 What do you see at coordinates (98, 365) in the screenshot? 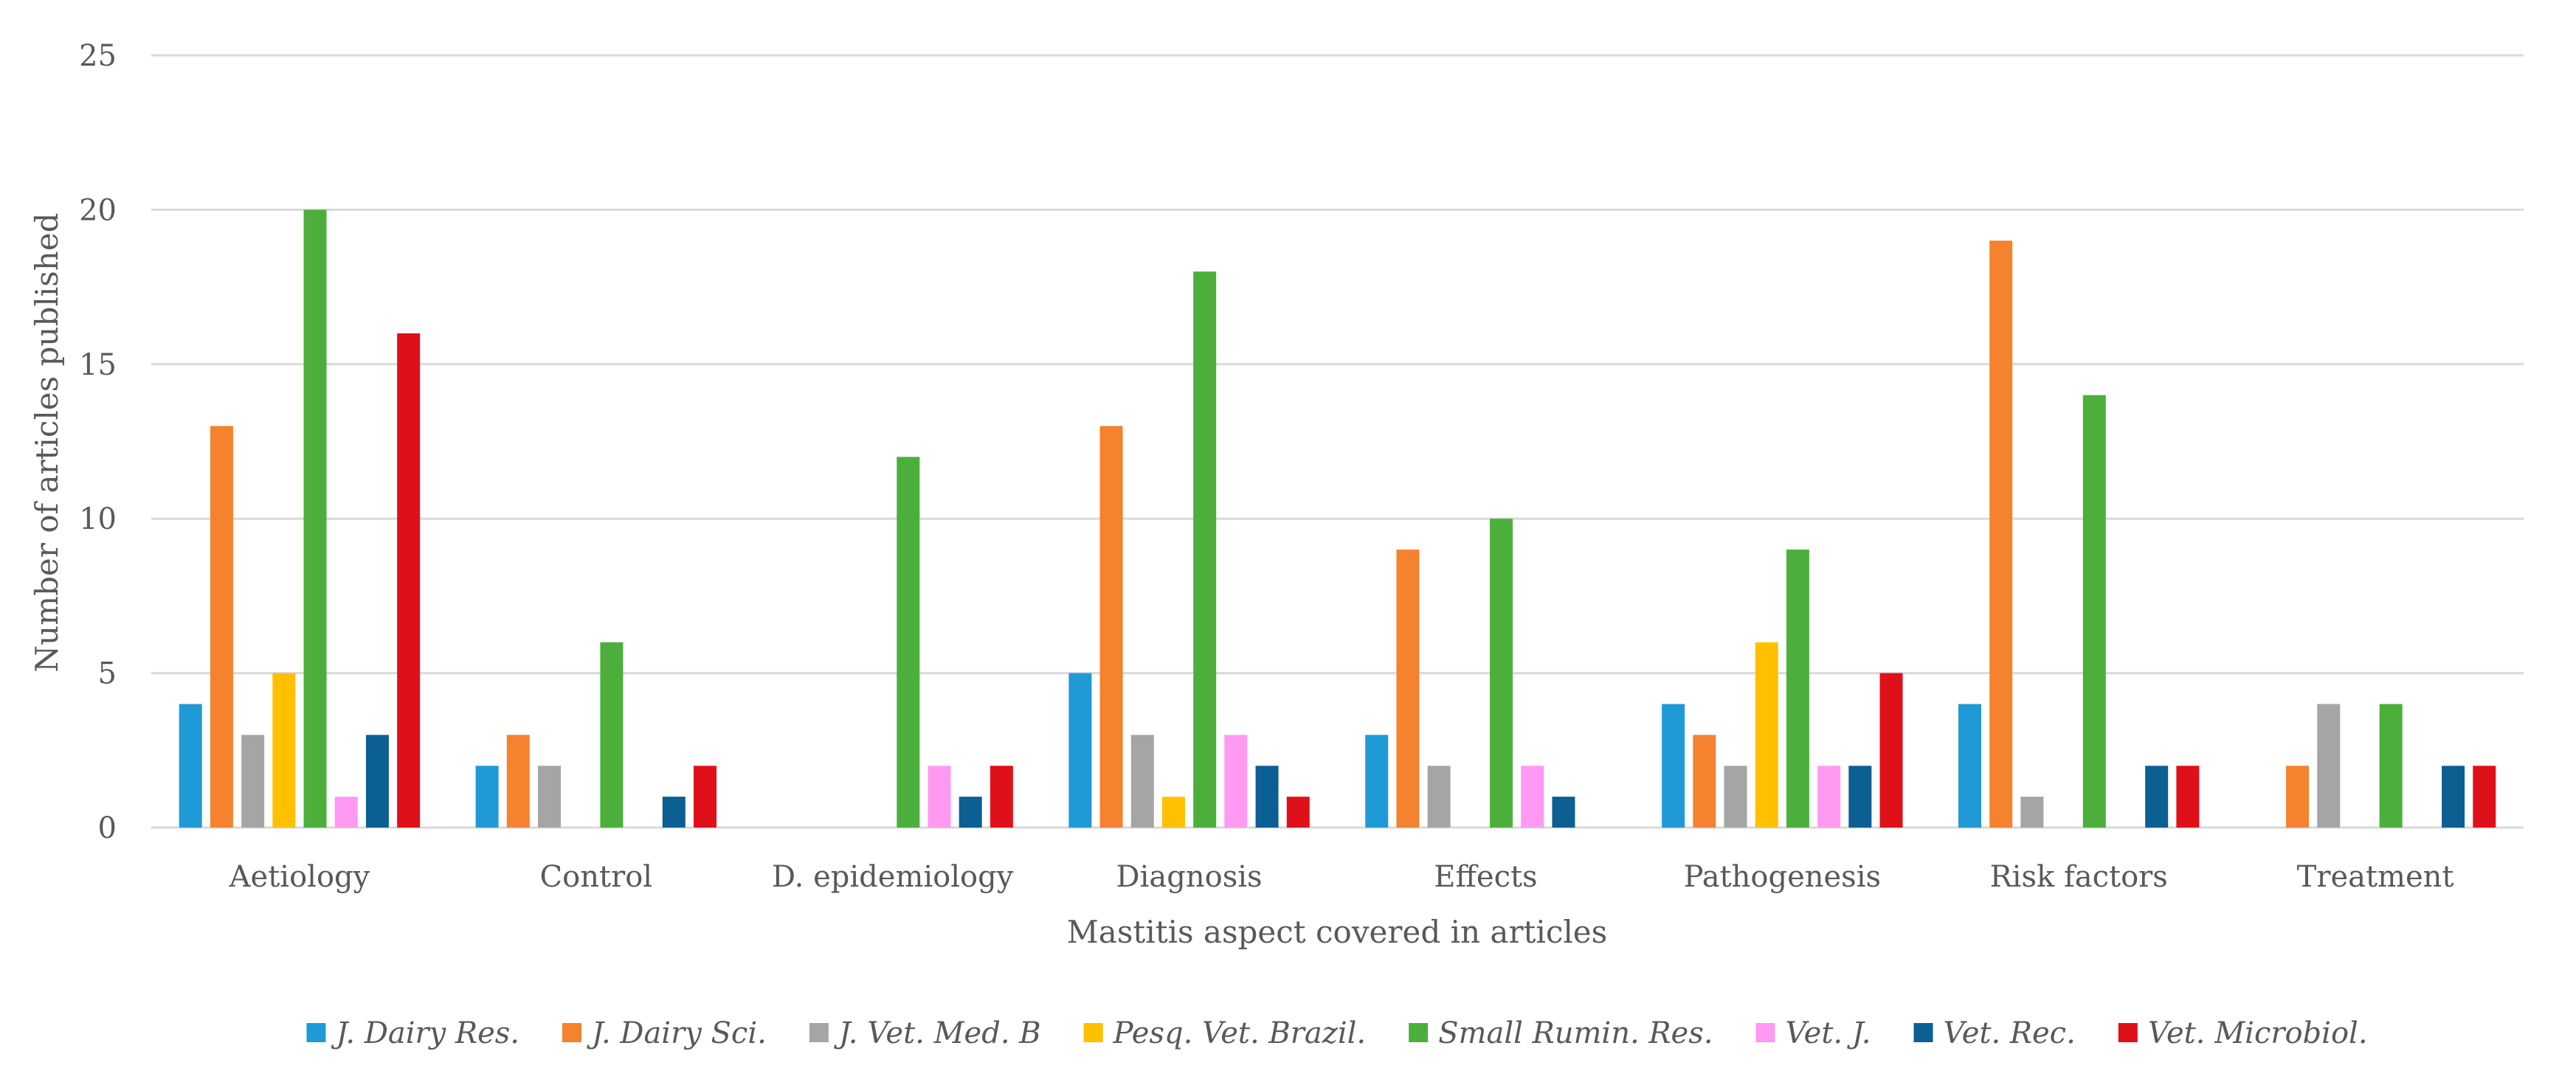
I see `y-tick-label: 15` at bounding box center [98, 365].